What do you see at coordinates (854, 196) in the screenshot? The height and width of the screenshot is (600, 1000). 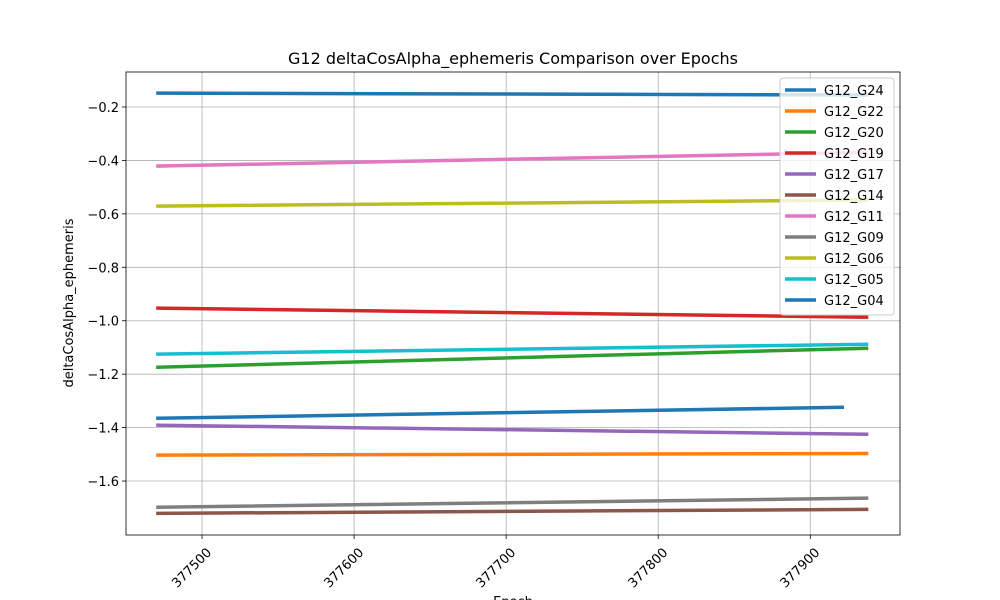 I see `legend-label: G12_G14` at bounding box center [854, 196].